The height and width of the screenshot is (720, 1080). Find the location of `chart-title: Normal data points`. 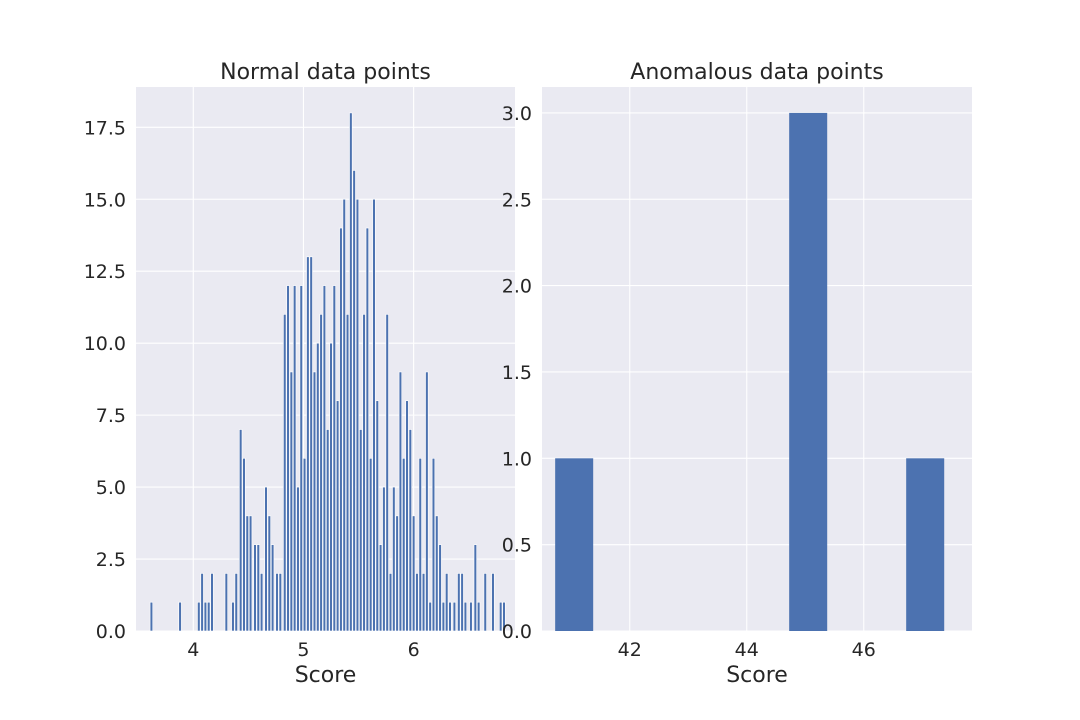

chart-title: Normal data points is located at coordinates (325, 72).